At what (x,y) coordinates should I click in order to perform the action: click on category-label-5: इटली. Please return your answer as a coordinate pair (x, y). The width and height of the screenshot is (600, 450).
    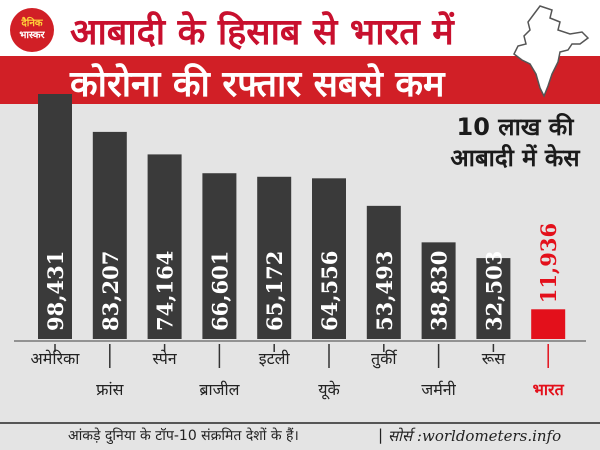
    Looking at the image, I should click on (275, 358).